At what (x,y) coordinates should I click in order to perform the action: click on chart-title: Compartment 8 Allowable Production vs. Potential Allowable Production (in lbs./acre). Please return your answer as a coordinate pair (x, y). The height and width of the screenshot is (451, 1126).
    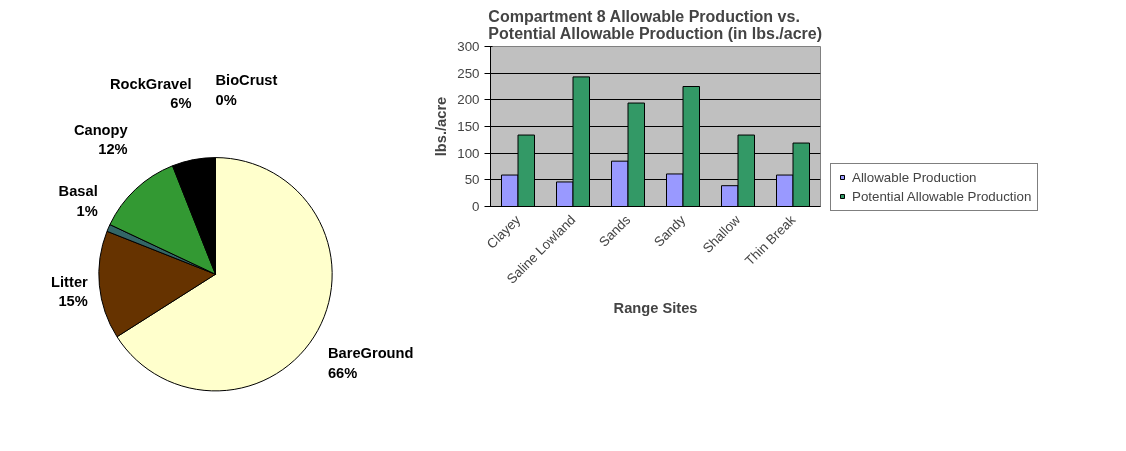
    Looking at the image, I should click on (655, 24).